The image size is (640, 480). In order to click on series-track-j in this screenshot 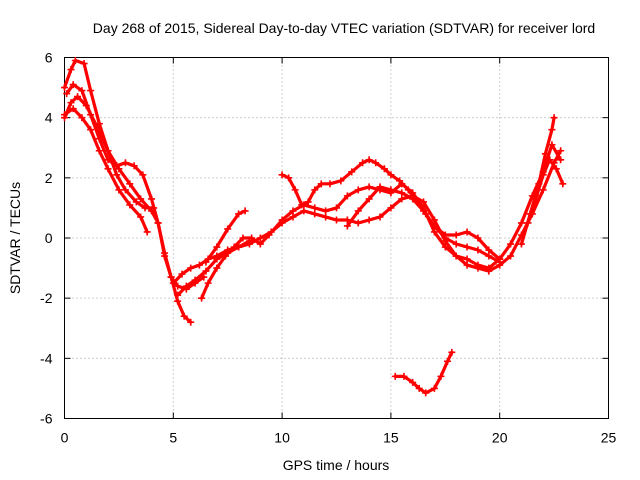, I will do `click(213, 268)`.